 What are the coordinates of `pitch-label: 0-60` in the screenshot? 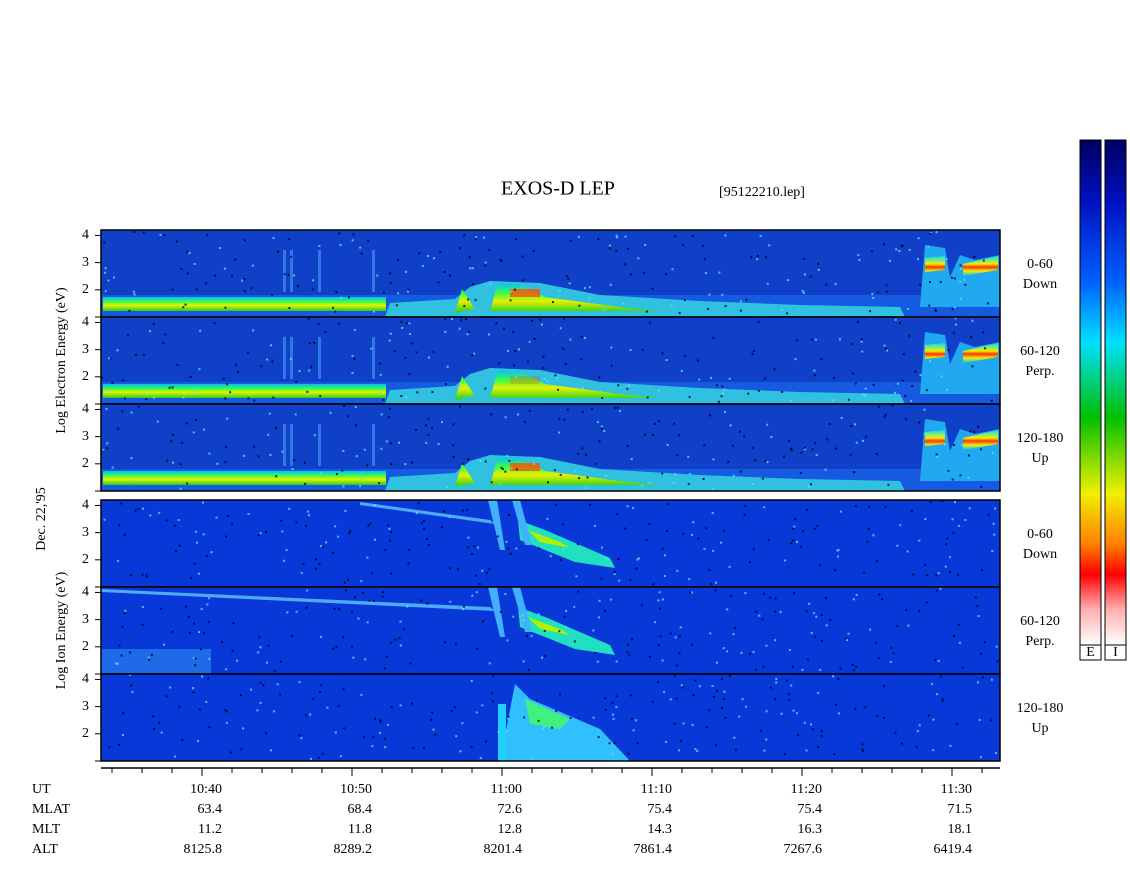 It's located at (1040, 534).